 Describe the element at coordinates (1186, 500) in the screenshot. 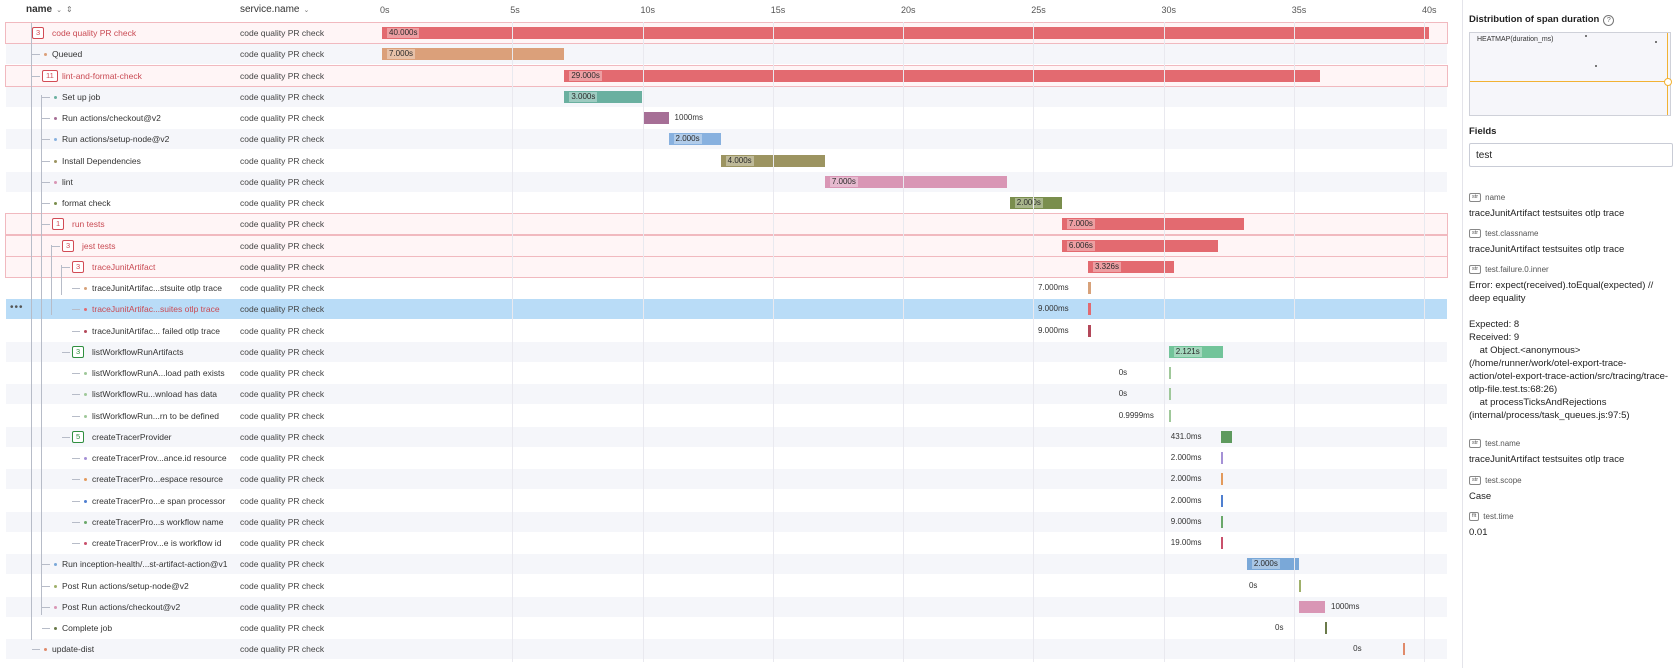

I see `span-duration-label: 2.000ms` at that location.